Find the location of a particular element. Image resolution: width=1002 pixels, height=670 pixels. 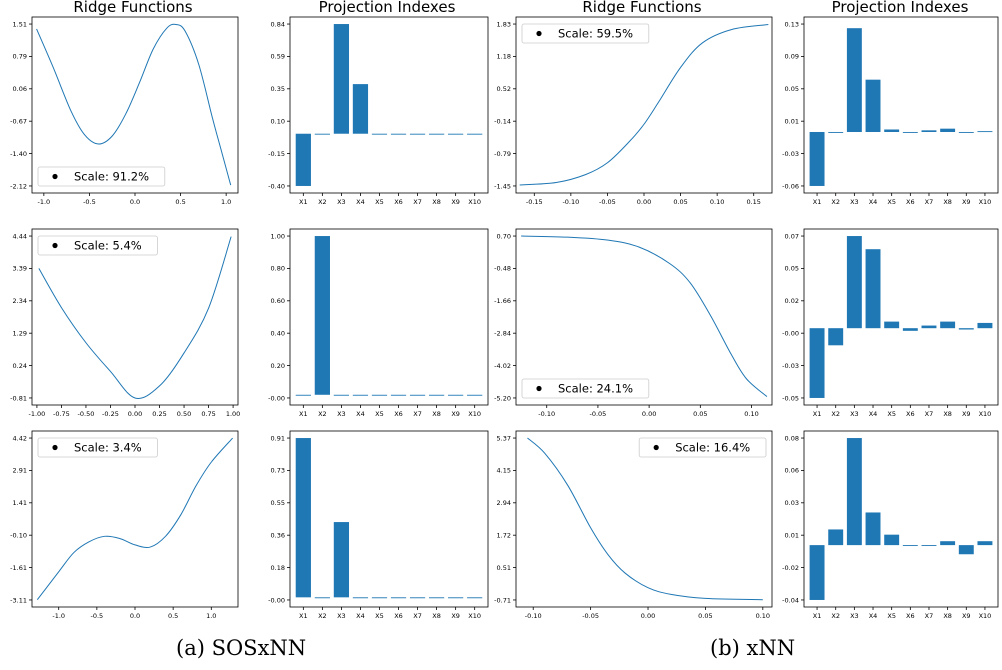

y-tick-label: 1.29 is located at coordinates (20, 333).